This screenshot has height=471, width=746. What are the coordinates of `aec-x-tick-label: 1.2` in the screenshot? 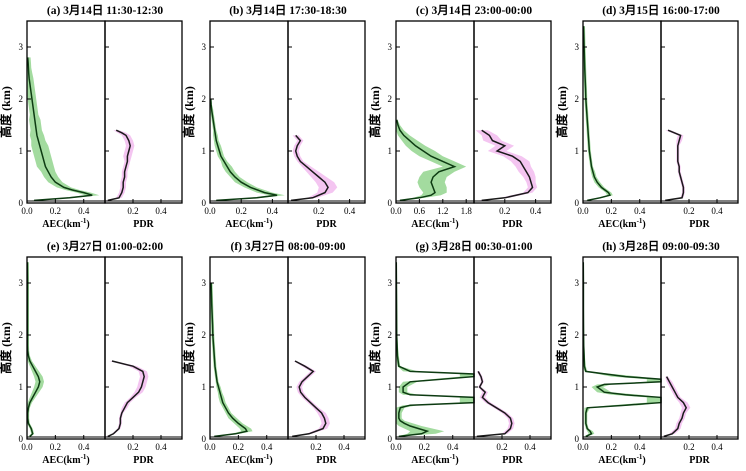 It's located at (442, 211).